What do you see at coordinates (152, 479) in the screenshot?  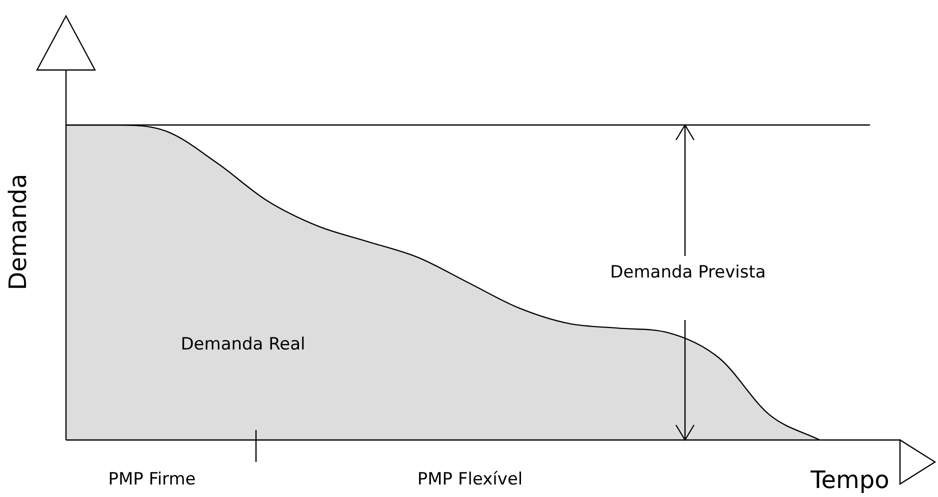 I see `text: PMP Firme` at bounding box center [152, 479].